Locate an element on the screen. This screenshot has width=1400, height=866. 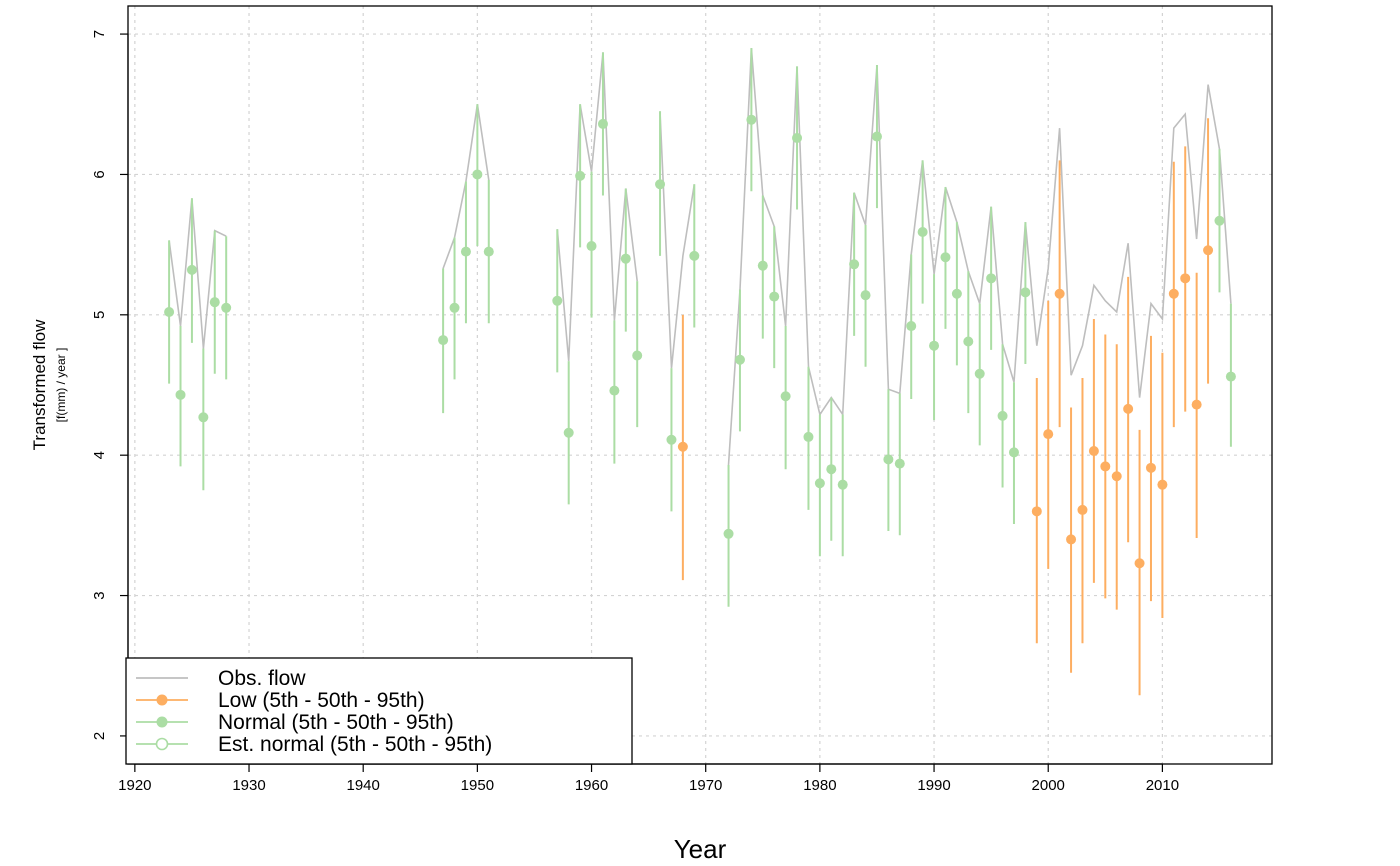
y-tick-label: 2 is located at coordinates (99, 736).